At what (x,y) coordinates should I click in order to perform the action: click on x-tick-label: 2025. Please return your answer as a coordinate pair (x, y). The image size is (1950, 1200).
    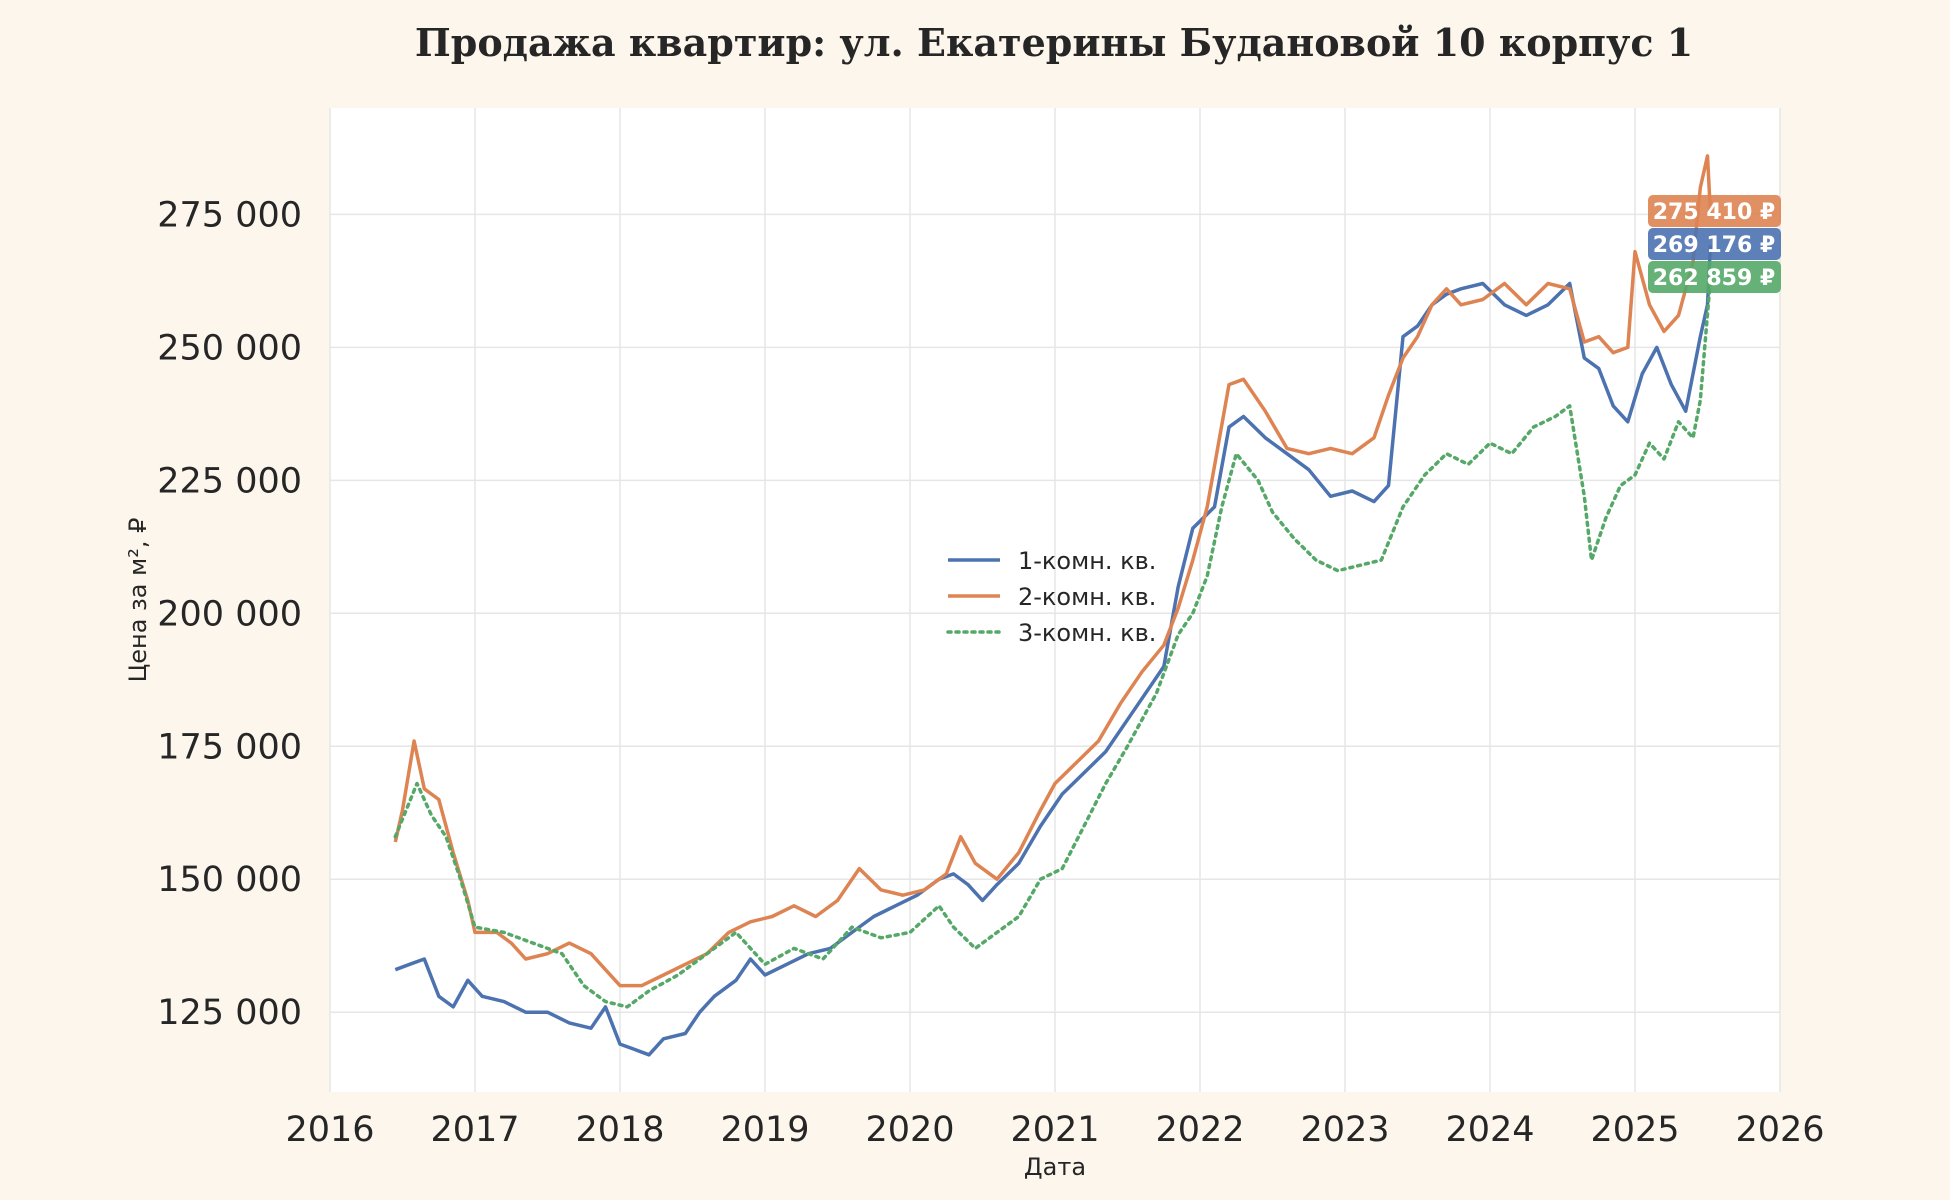
    Looking at the image, I should click on (1634, 1130).